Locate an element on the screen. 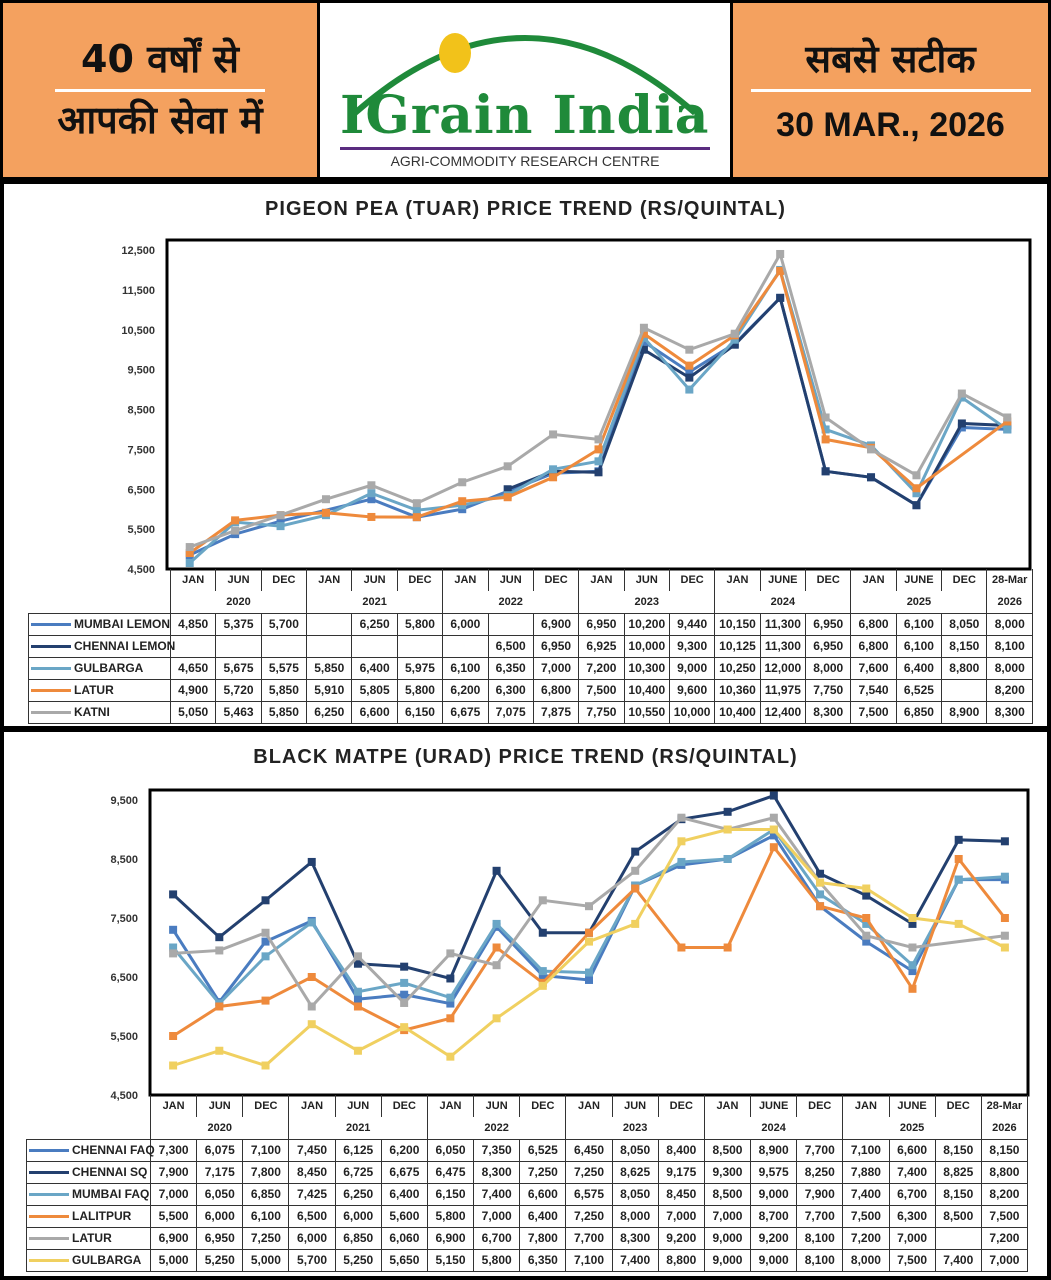 The image size is (1051, 1280). legend-swatch-icon is located at coordinates (51, 647).